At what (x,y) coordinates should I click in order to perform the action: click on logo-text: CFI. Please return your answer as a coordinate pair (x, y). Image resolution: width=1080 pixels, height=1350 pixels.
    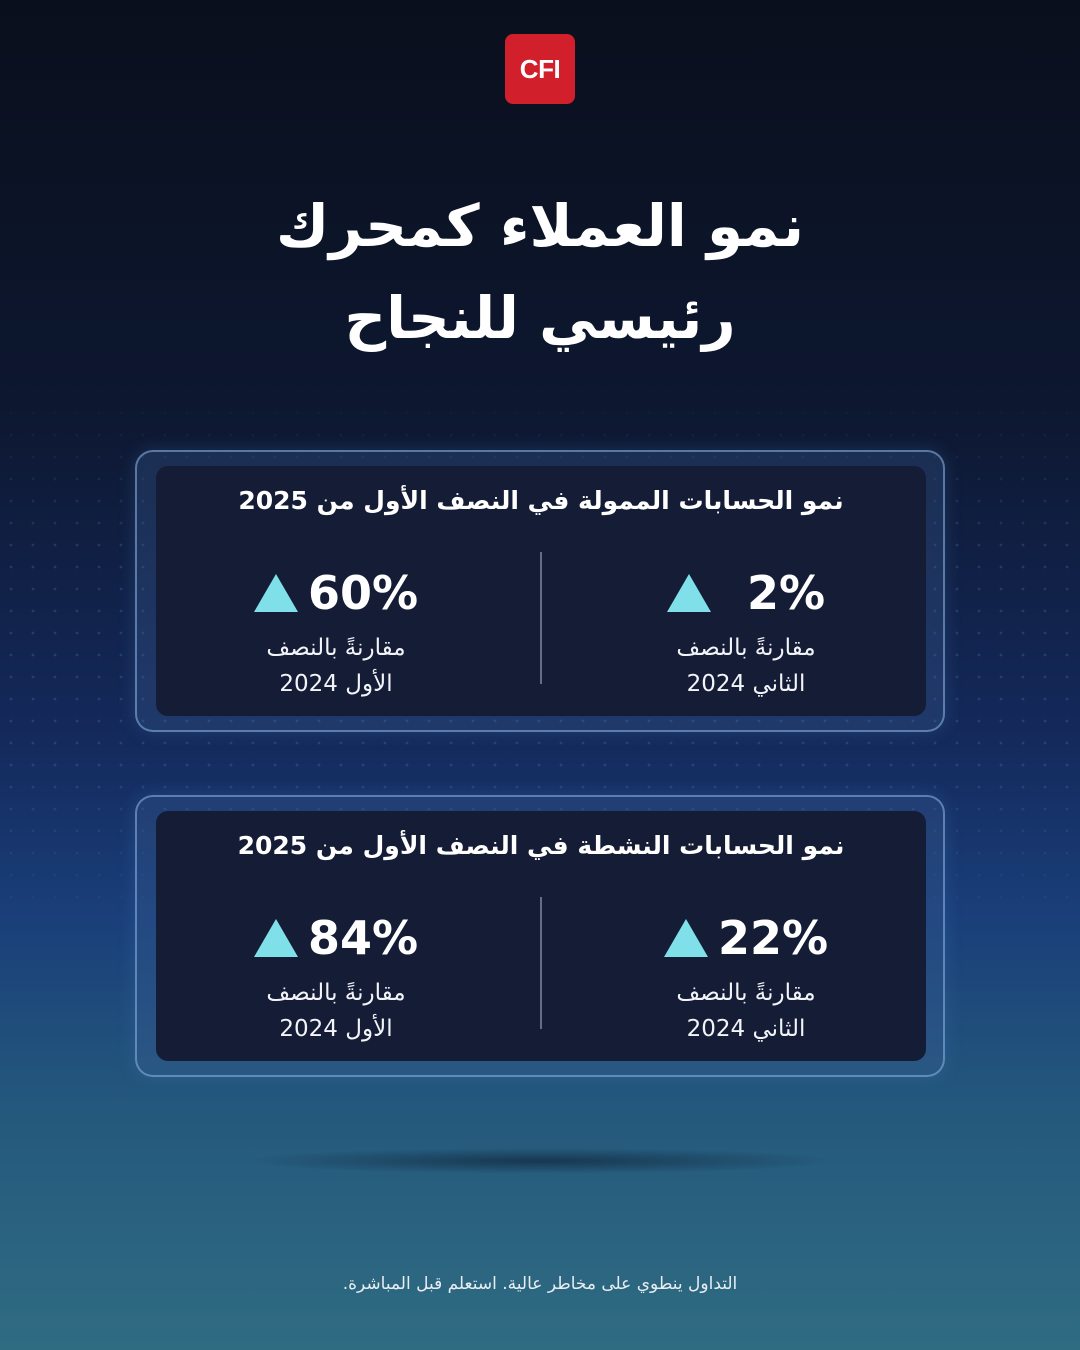
    Looking at the image, I should click on (540, 68).